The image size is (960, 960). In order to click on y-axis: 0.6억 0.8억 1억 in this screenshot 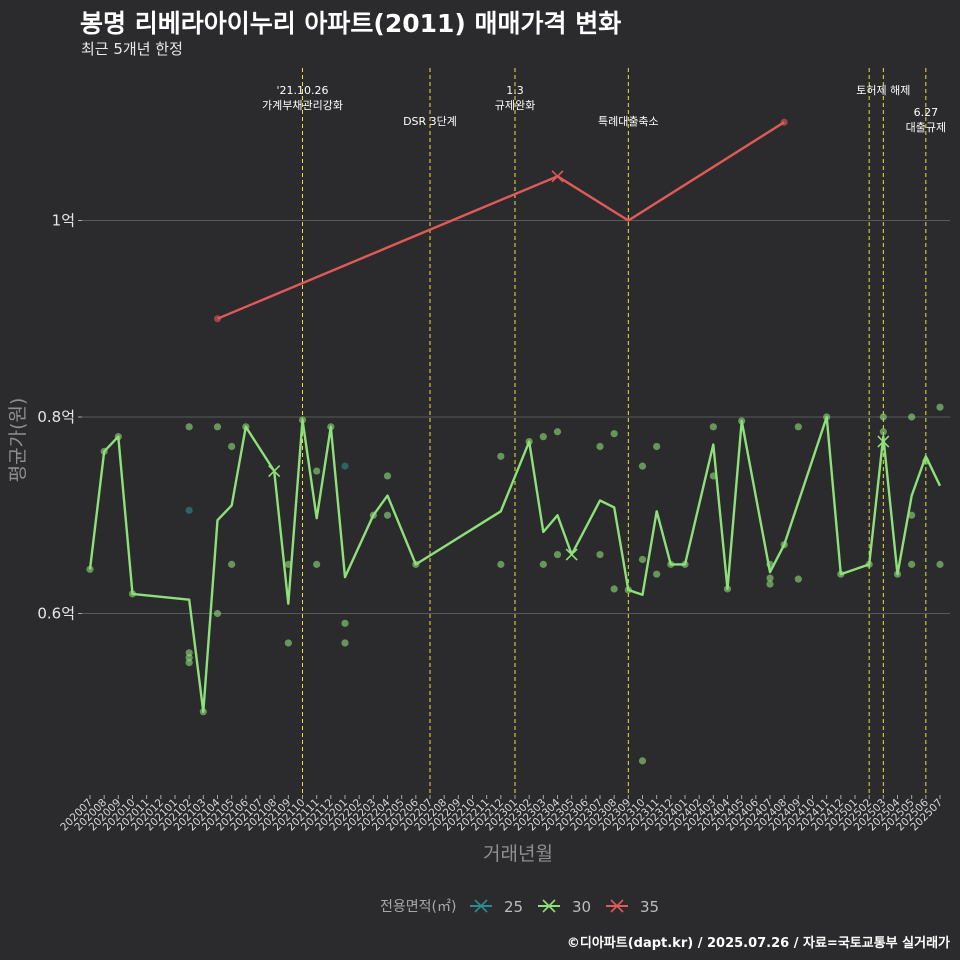, I will do `click(59, 417)`.